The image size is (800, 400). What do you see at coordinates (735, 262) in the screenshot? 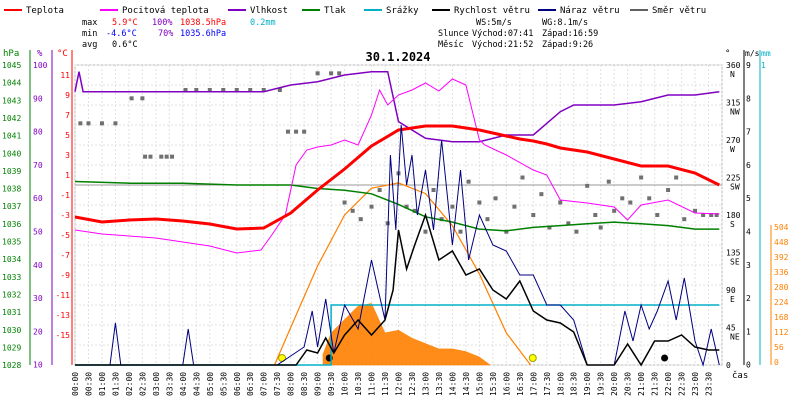
I see `dir-compass-label: SE` at bounding box center [735, 262].